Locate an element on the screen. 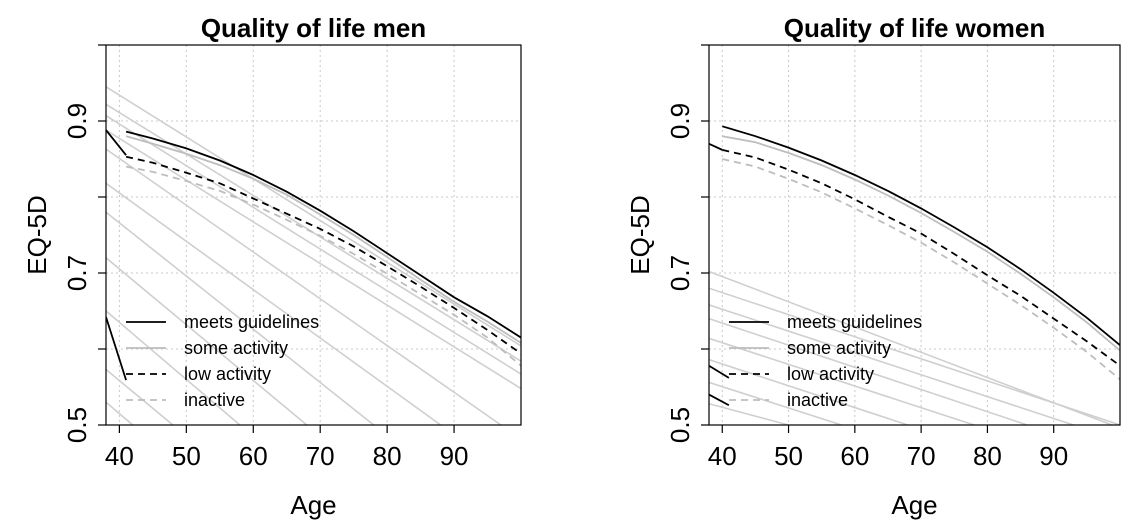  chart2-legend-label-3: inactive is located at coordinates (817, 400).